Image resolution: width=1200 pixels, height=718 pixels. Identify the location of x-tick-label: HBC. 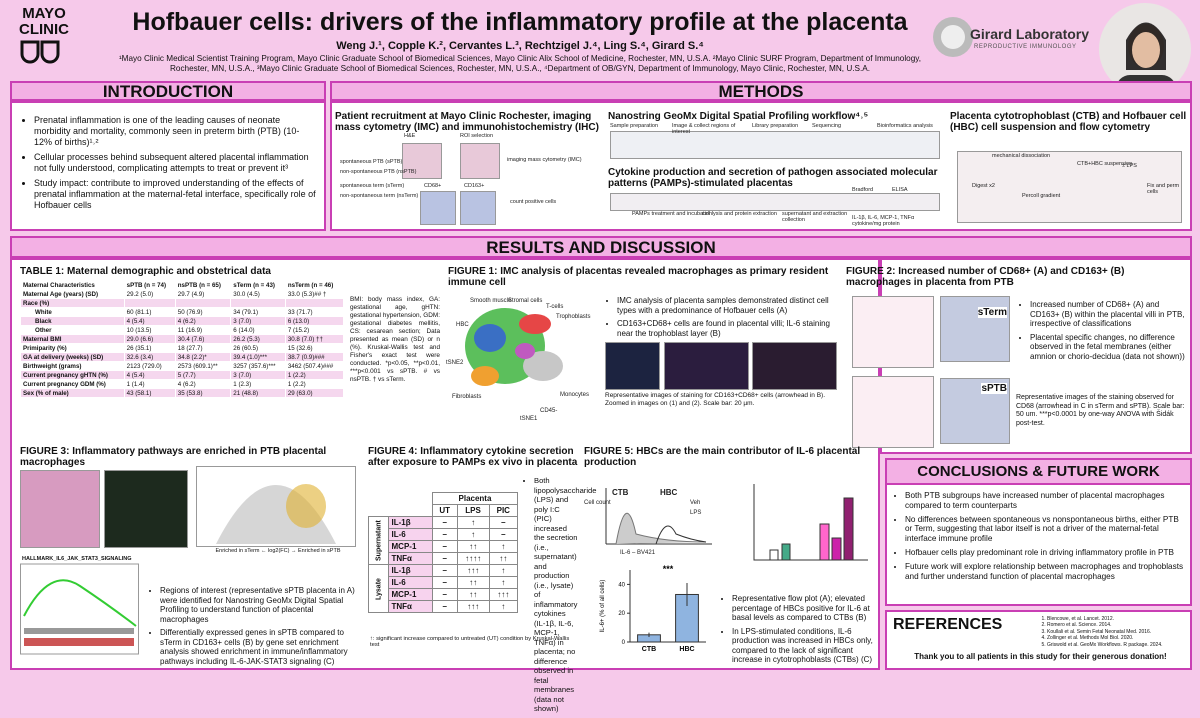
(686, 649).